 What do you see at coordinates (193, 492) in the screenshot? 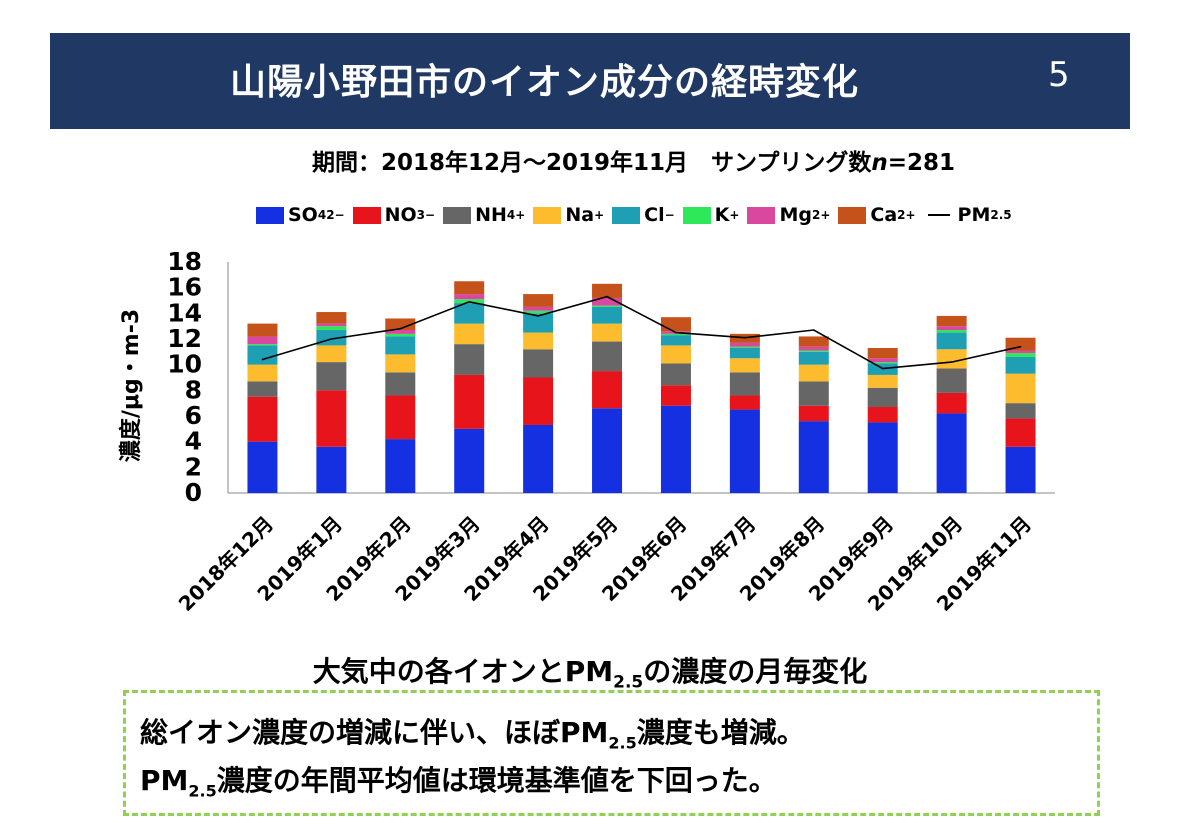
I see `y-tick-label: 0` at bounding box center [193, 492].